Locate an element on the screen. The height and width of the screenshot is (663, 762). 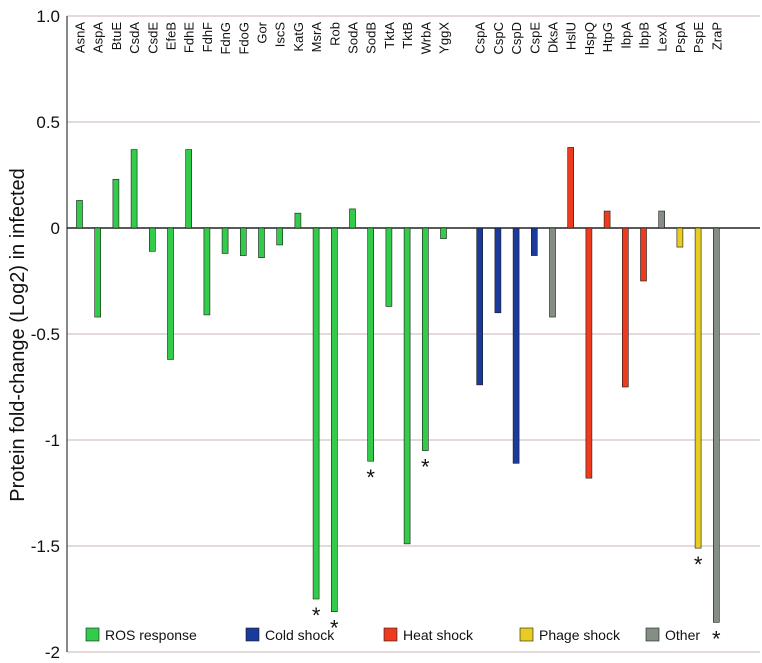
category-label: FdoG is located at coordinates (243, 38).